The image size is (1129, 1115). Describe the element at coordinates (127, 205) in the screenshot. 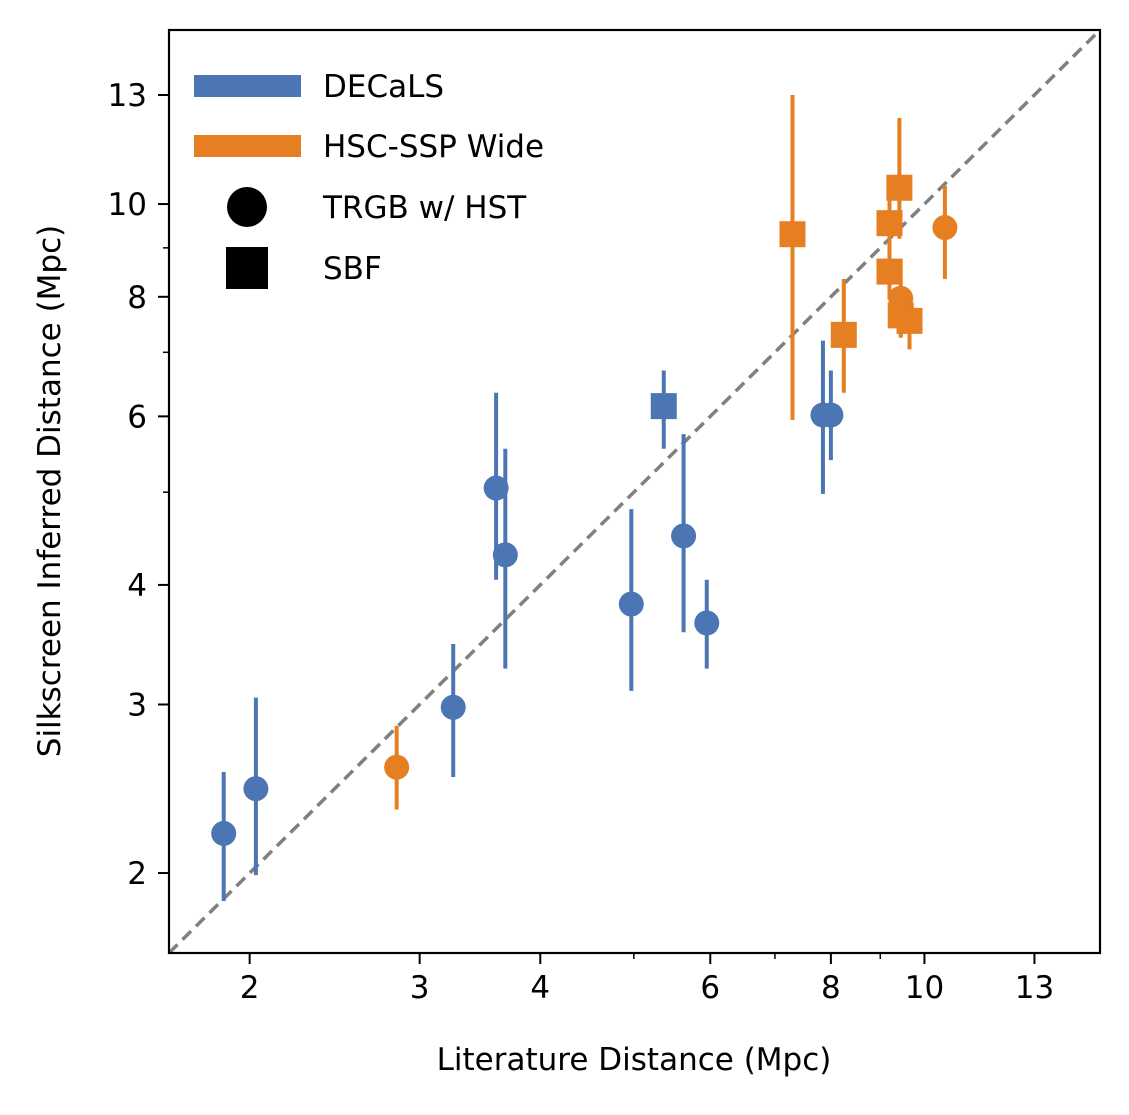

I see `y-tick-label: 10` at that location.